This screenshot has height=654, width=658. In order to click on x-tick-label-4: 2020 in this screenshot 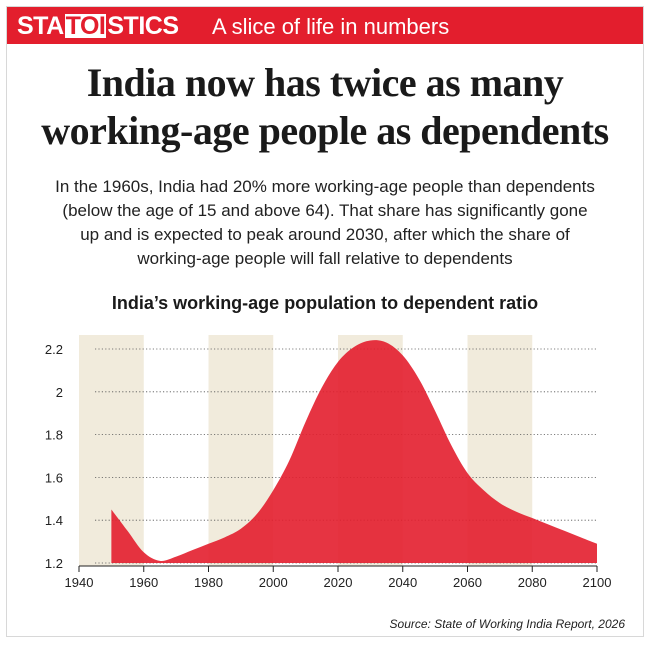, I will do `click(338, 582)`.